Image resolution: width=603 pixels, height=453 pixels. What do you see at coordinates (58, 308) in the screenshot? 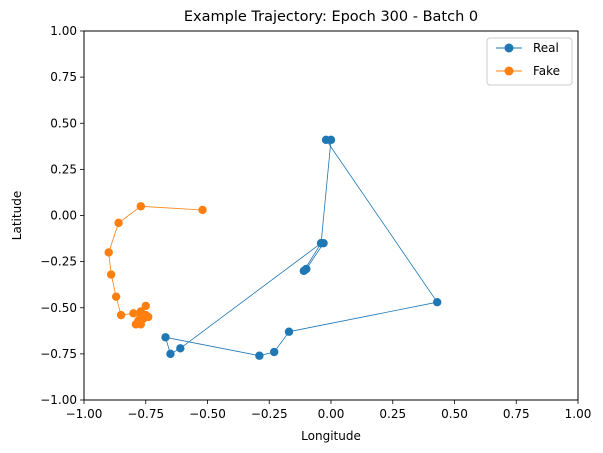
I see `y-tick-label: −0.50` at bounding box center [58, 308].